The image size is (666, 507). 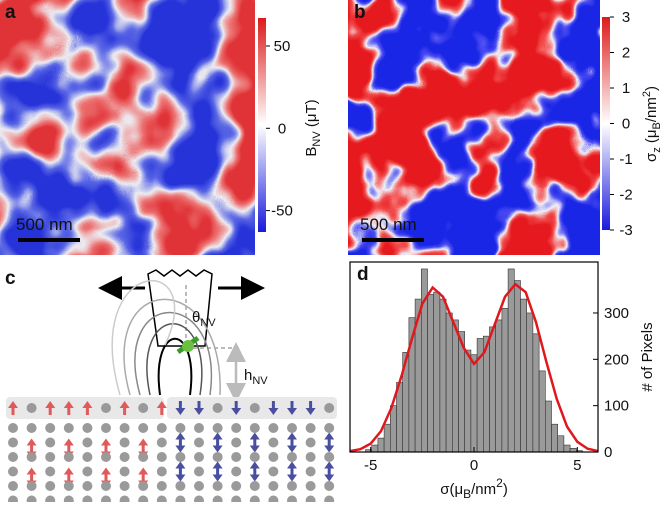 What do you see at coordinates (647, 356) in the screenshot?
I see `y-axis-label: # of Pixels` at bounding box center [647, 356].